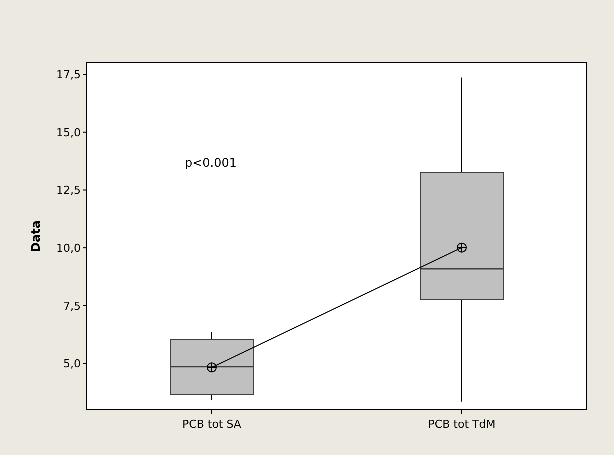  What do you see at coordinates (68, 191) in the screenshot?
I see `y-tick-label: 12,5` at bounding box center [68, 191].